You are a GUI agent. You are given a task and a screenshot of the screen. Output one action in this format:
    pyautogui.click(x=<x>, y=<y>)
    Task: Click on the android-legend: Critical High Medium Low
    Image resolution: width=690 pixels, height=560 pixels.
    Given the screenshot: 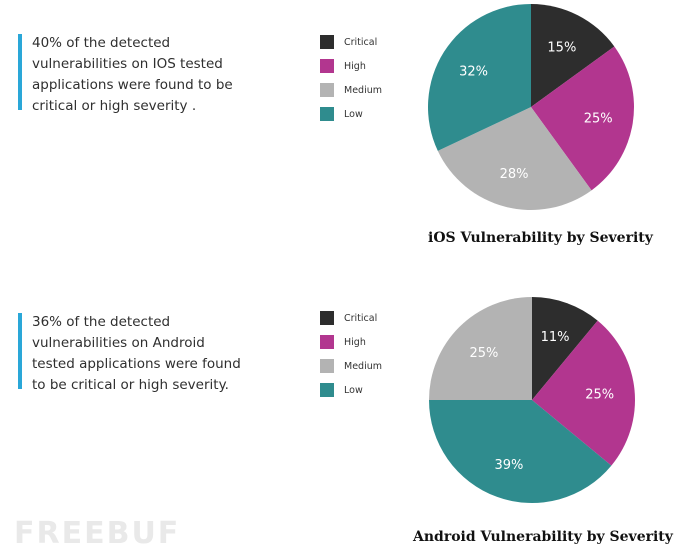 What is the action you would take?
    pyautogui.click(x=351, y=354)
    